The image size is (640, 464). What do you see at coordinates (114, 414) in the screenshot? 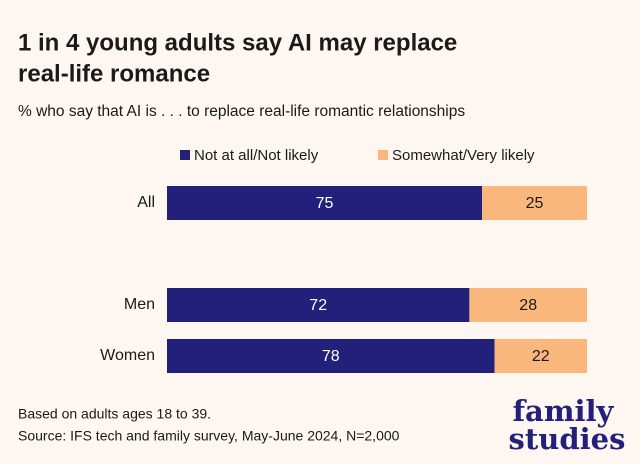
I see `footnote: Based on adults ages 18 to 39.` at bounding box center [114, 414].